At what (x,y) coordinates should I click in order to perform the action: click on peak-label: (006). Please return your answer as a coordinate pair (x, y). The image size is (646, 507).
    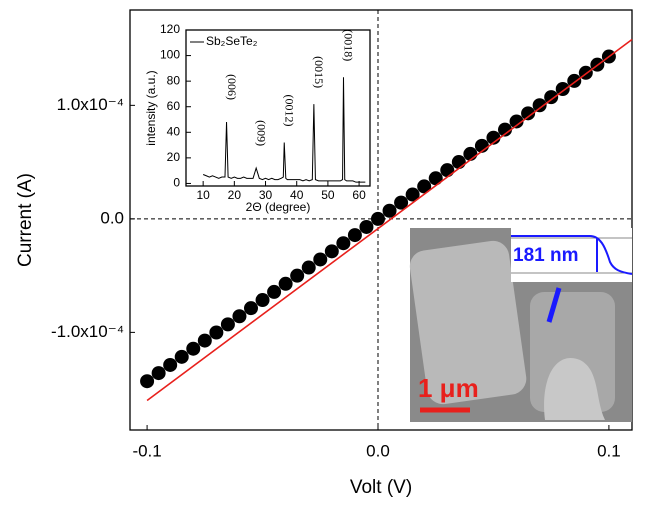
    Looking at the image, I should click on (232, 87).